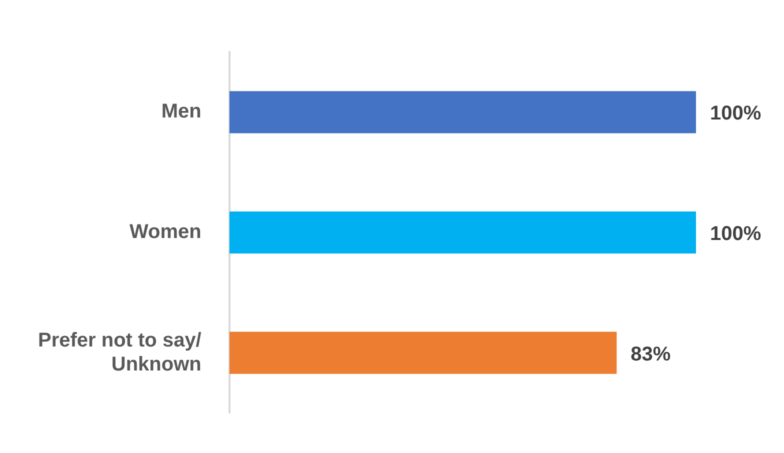 This screenshot has height=453, width=784. I want to click on data-label: 83%, so click(650, 354).